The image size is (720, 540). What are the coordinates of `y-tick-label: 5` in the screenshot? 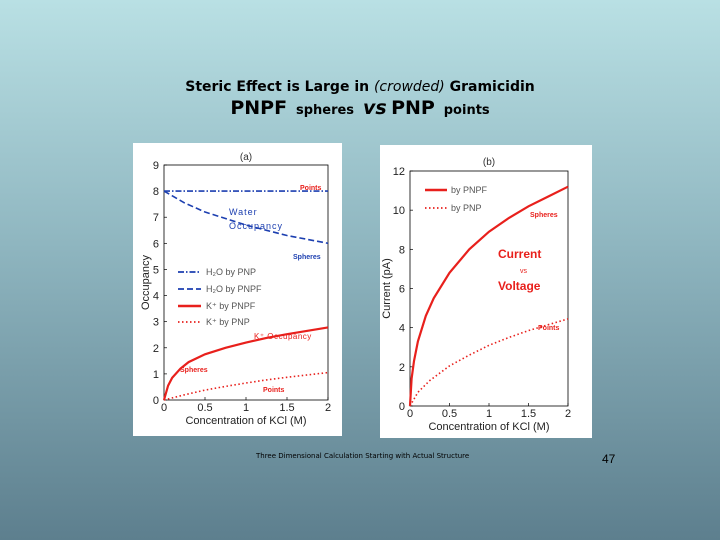 It's located at (156, 270).